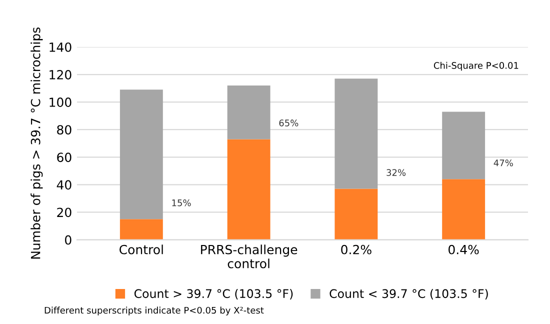 The width and height of the screenshot is (550, 324). What do you see at coordinates (68, 240) in the screenshot?
I see `y-tick-label: 0` at bounding box center [68, 240].